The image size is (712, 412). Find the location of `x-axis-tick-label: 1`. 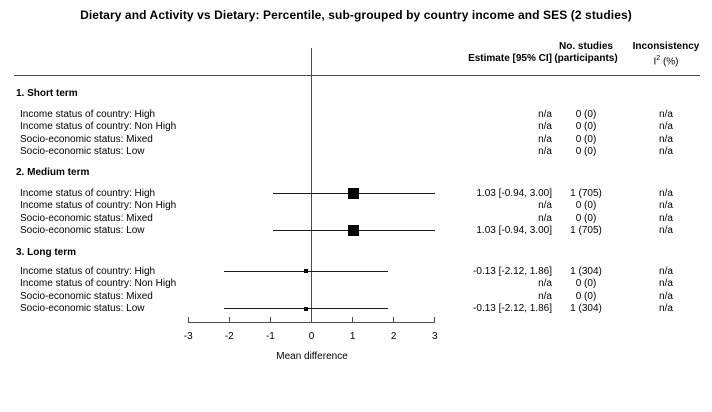

x-axis-tick-label: 1 is located at coordinates (352, 336).